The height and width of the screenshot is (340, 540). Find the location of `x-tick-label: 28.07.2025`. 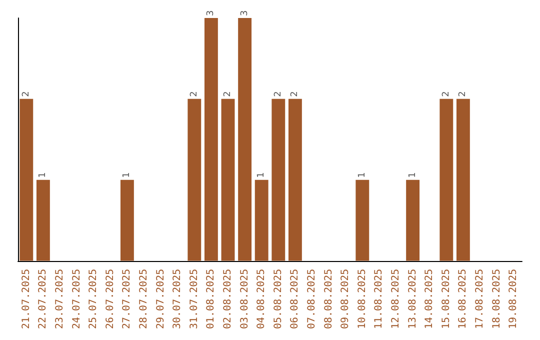

x-tick-label: 28.07.2025 is located at coordinates (144, 299).